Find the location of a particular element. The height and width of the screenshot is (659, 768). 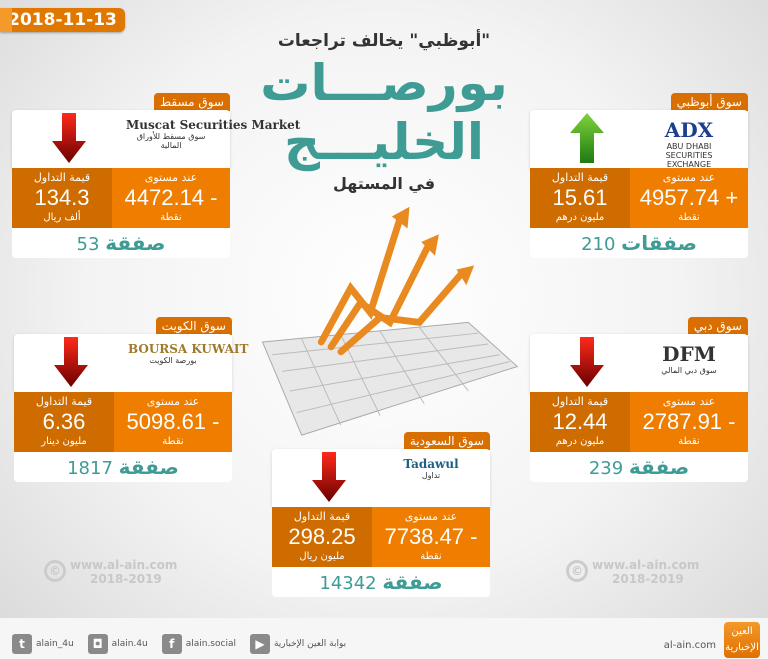

index-level: عند مستوى 7738.47 - نقطة is located at coordinates (431, 537).